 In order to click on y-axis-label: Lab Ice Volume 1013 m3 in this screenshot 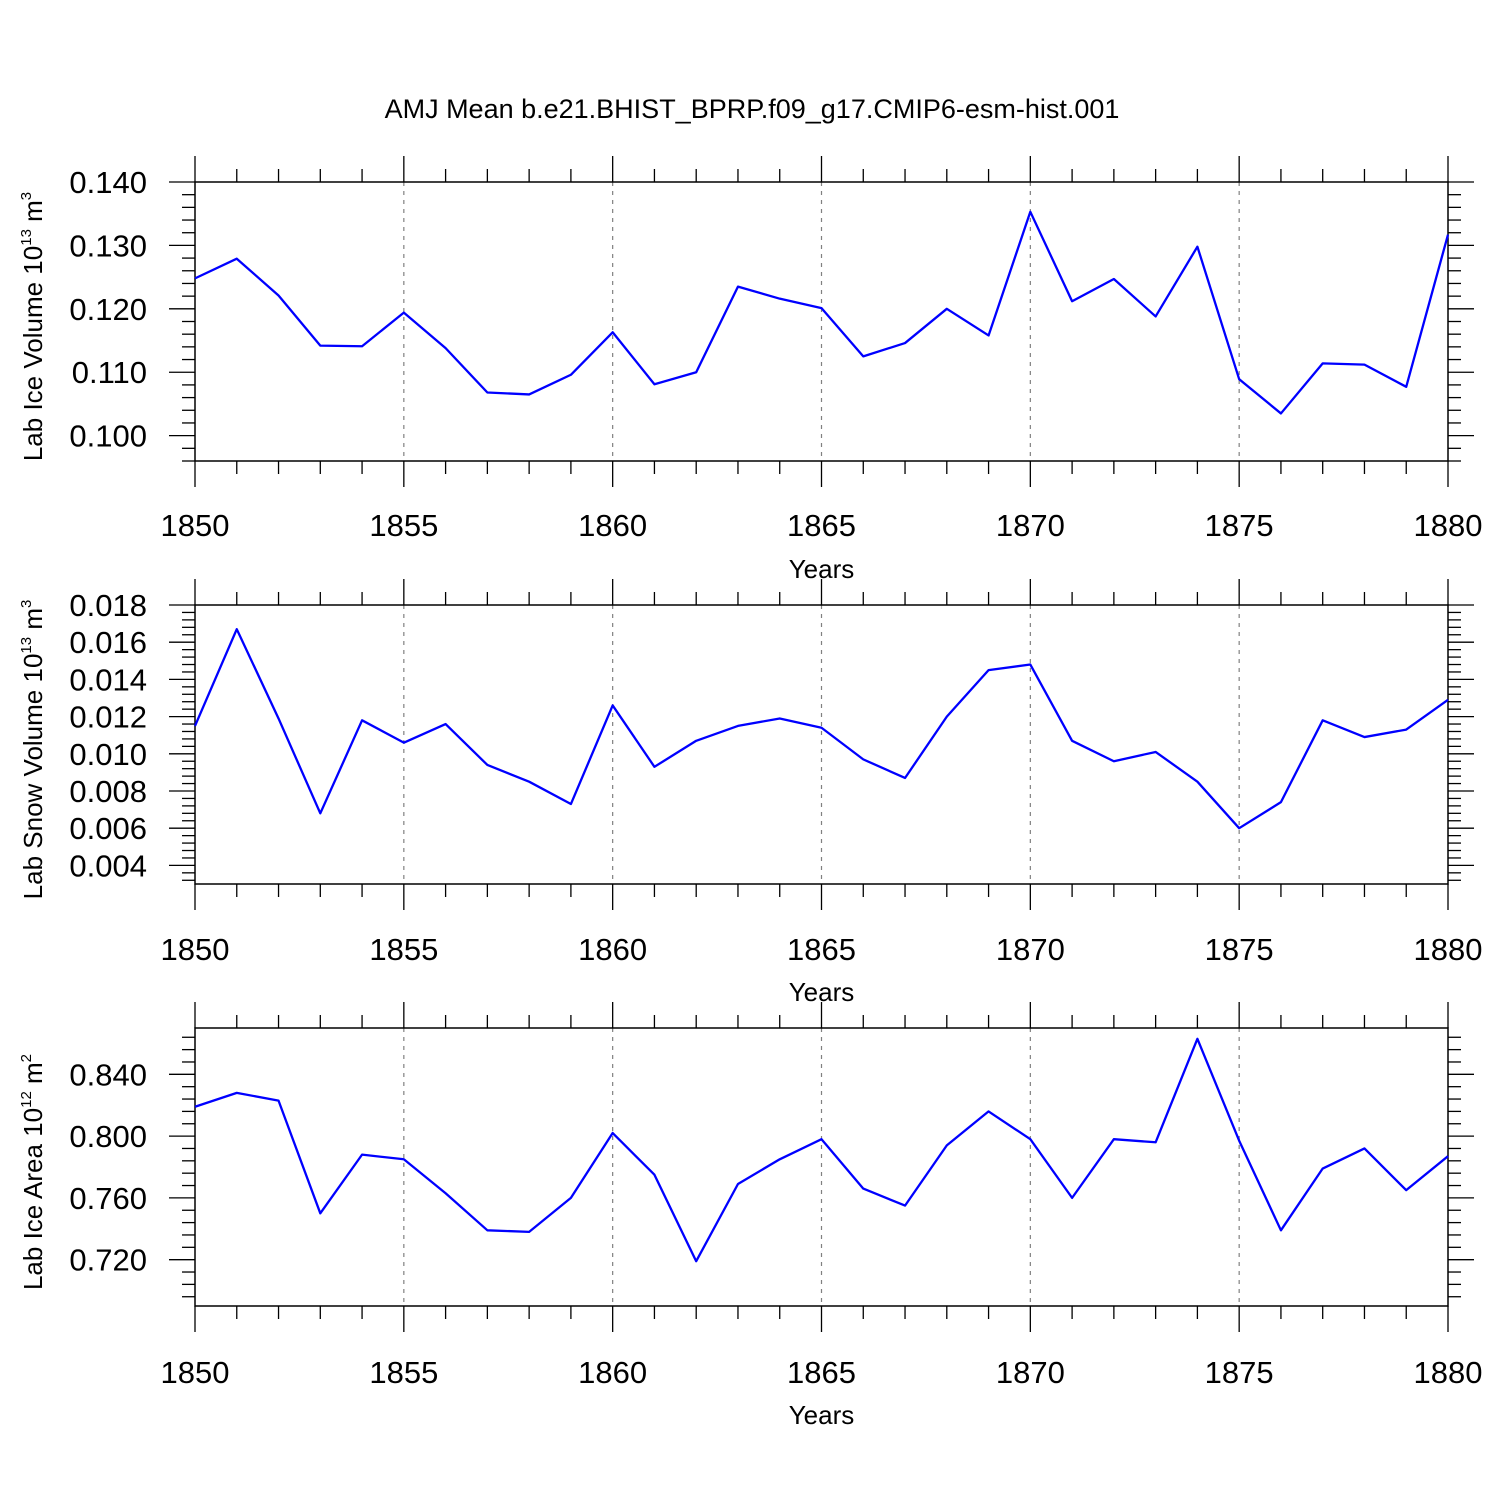, I will do `click(33, 326)`.